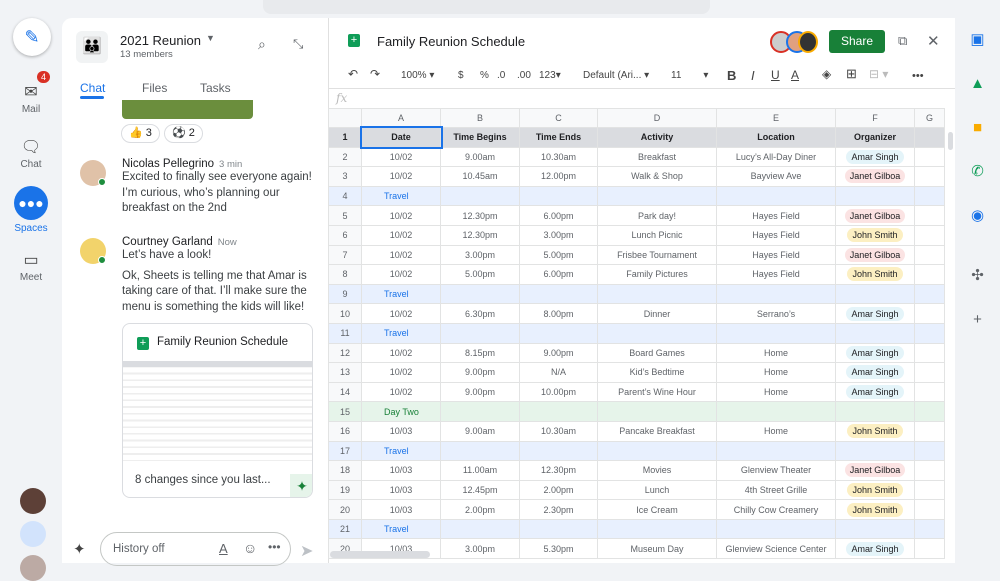 The width and height of the screenshot is (1000, 581). Describe the element at coordinates (657, 235) in the screenshot. I see `cell: Lunch Picnic` at that location.